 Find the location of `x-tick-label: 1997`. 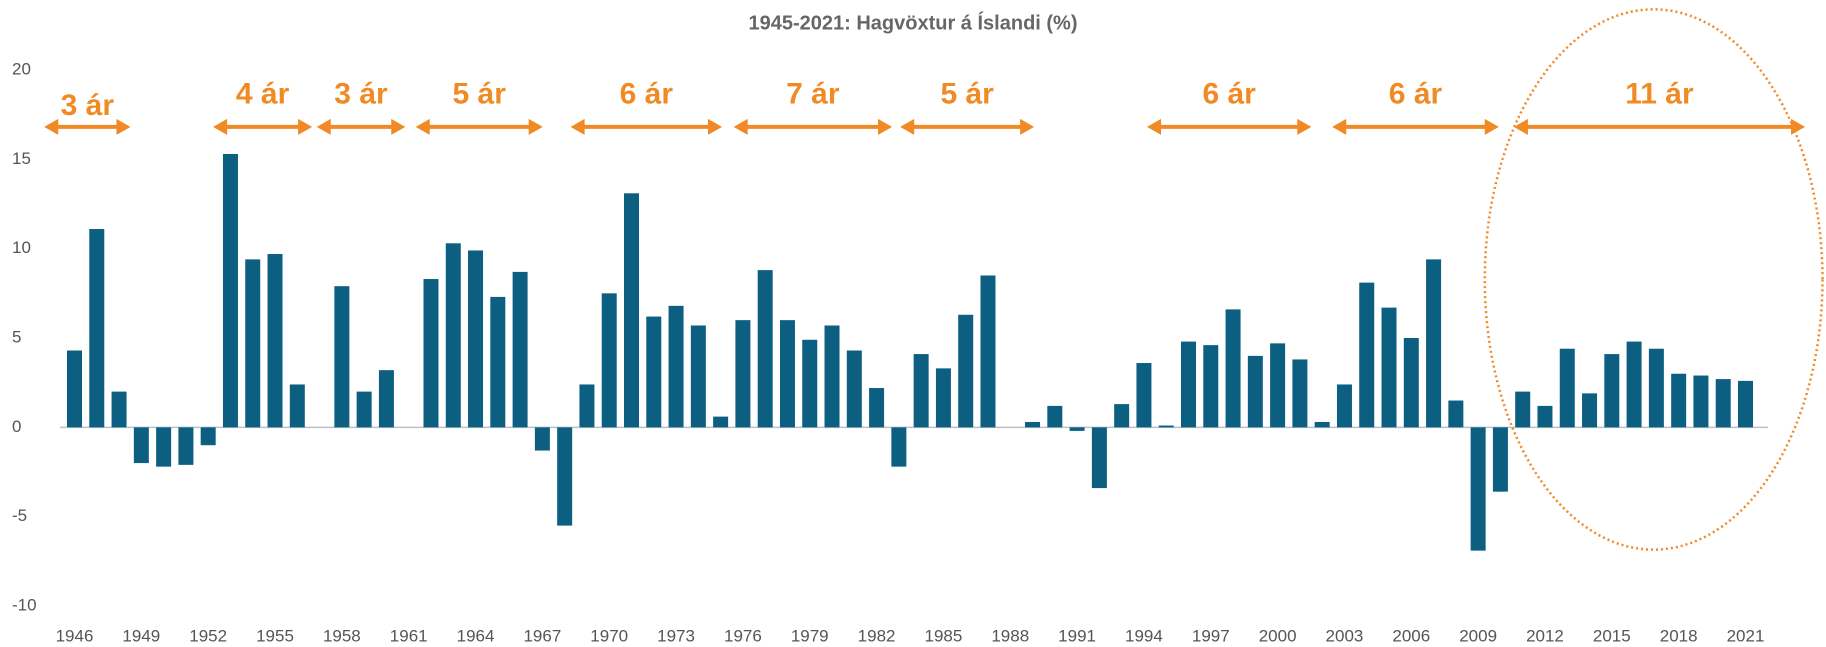

x-tick-label: 1997 is located at coordinates (1211, 635).